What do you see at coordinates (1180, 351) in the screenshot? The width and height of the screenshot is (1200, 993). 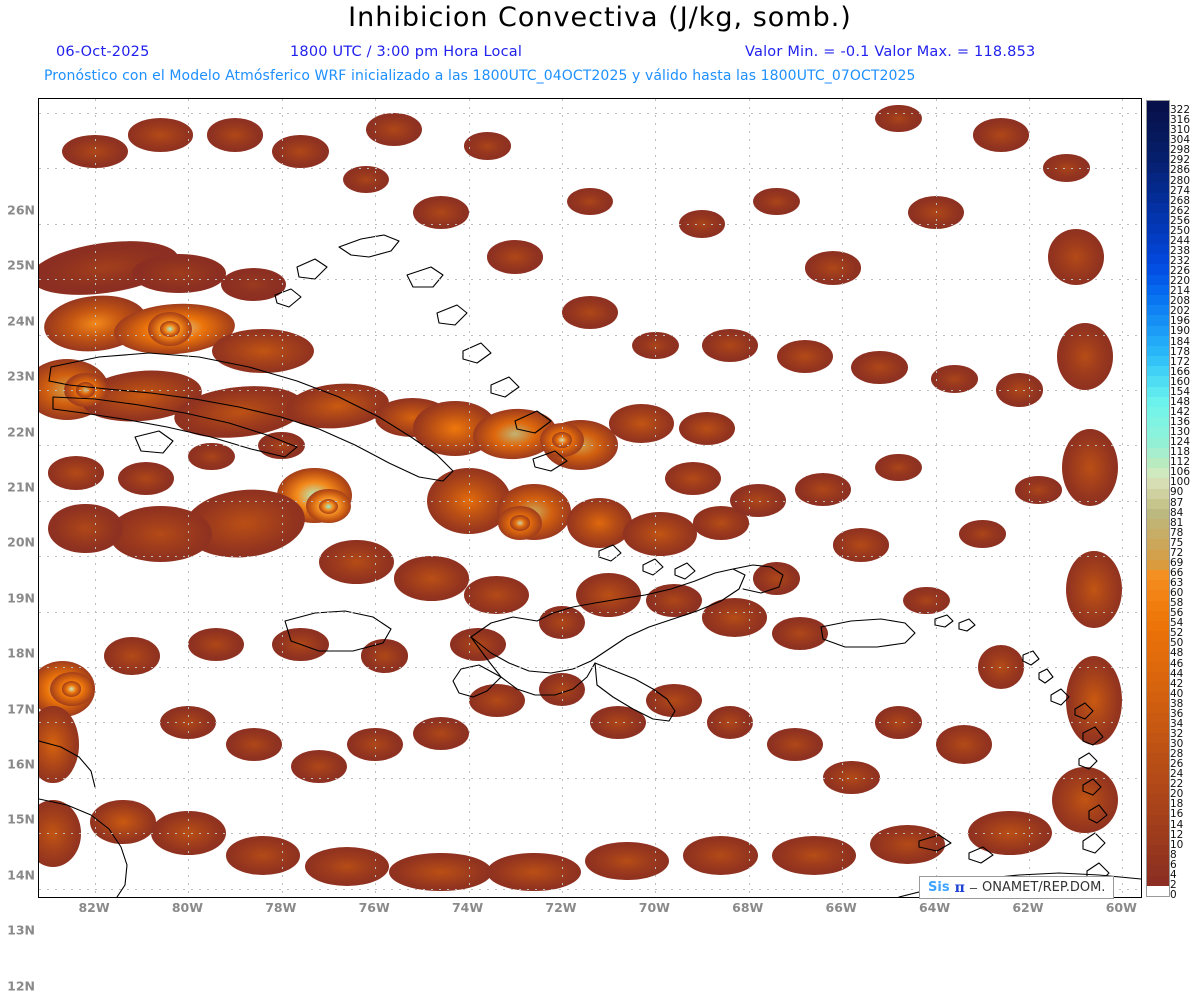 I see `colorbar-tick: 178` at bounding box center [1180, 351].